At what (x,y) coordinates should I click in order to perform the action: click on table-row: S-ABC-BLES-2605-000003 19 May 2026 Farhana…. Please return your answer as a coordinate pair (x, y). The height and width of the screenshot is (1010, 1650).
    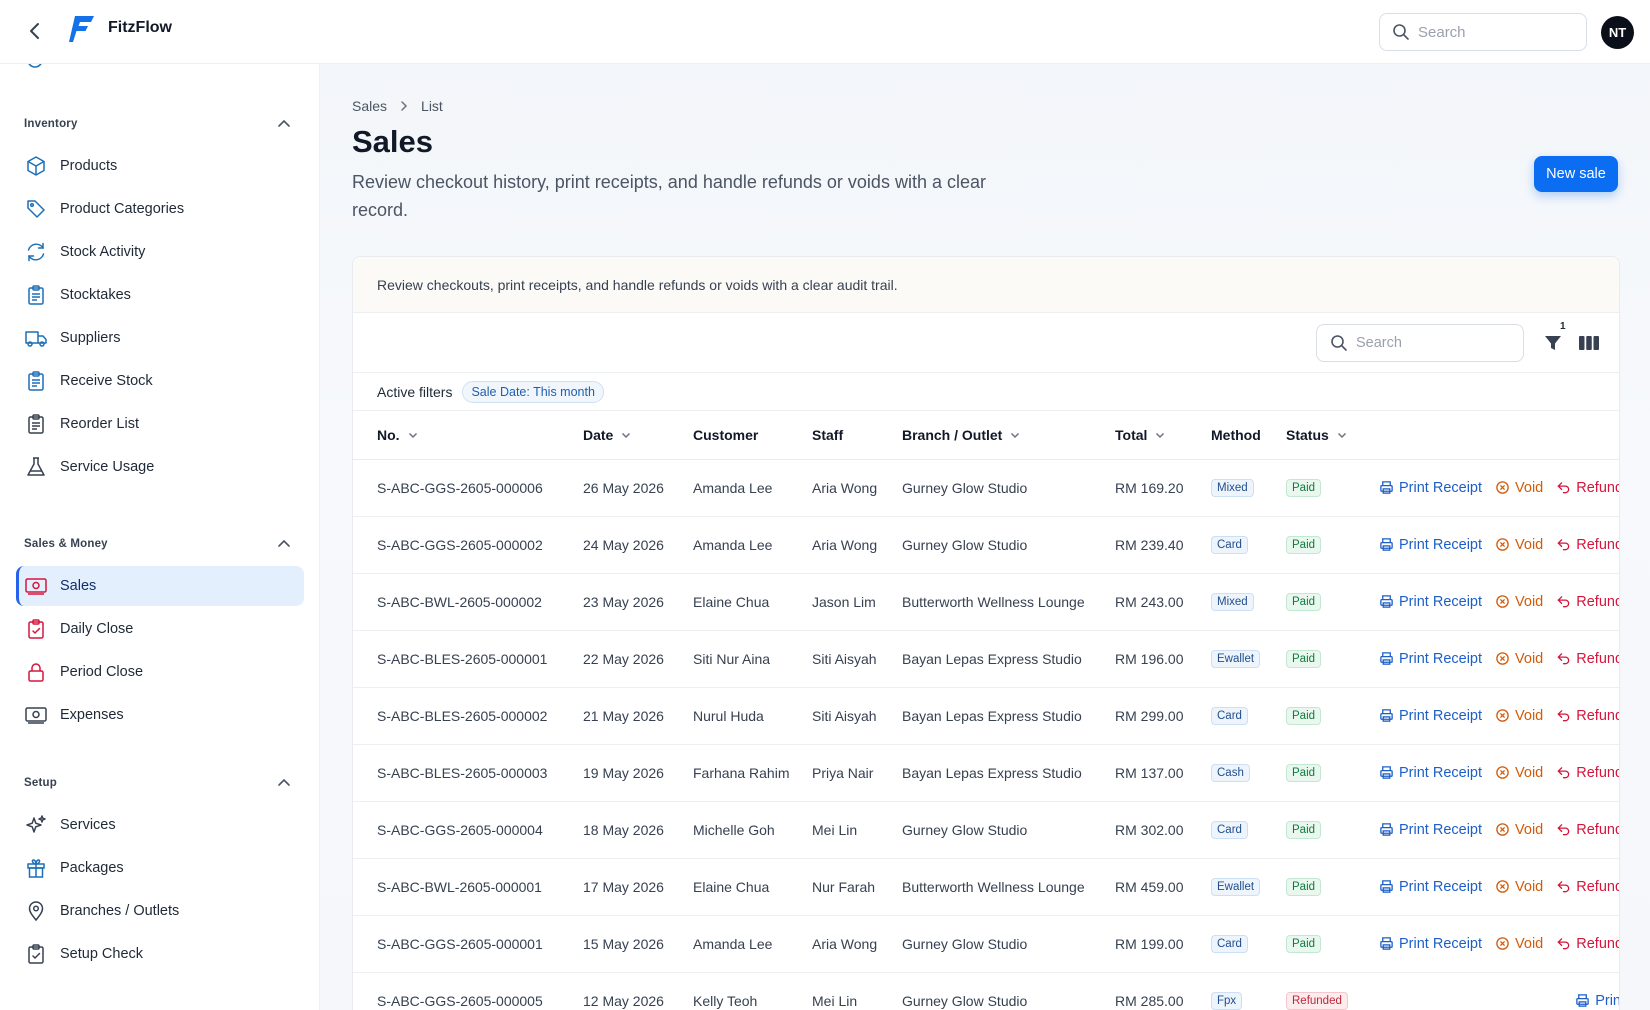
    Looking at the image, I should click on (986, 773).